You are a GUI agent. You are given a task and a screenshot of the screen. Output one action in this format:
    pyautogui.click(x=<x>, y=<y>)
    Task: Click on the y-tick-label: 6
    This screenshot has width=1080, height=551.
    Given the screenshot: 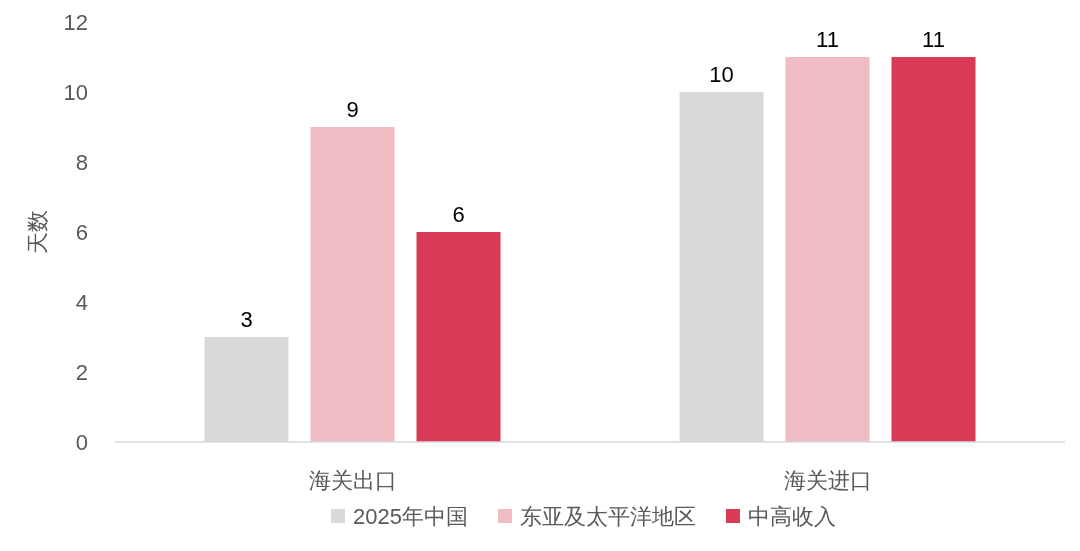 What is the action you would take?
    pyautogui.click(x=81, y=232)
    